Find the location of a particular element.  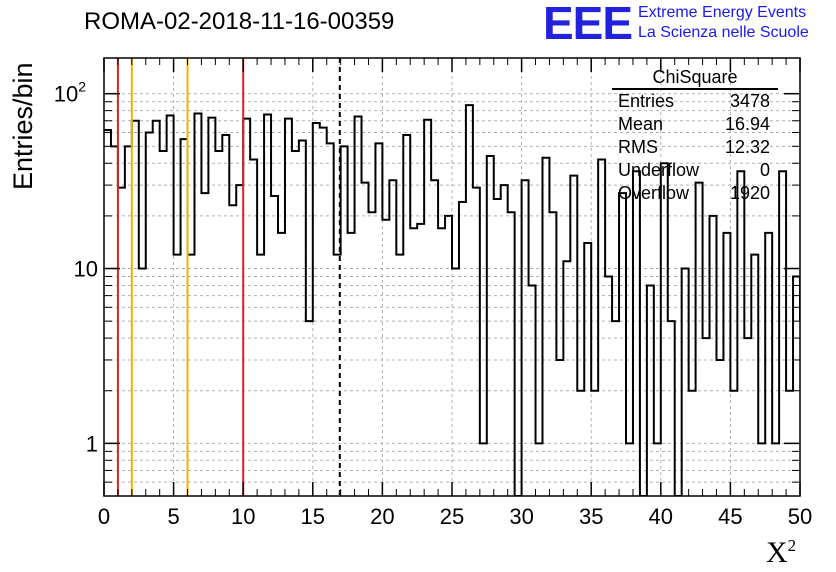

stats-row: Underflow 0 is located at coordinates (695, 170).